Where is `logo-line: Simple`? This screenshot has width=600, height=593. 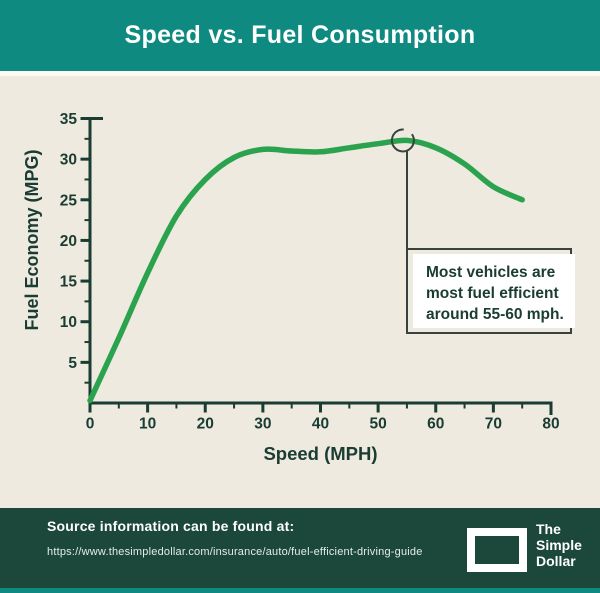
logo-line: Simple is located at coordinates (559, 545).